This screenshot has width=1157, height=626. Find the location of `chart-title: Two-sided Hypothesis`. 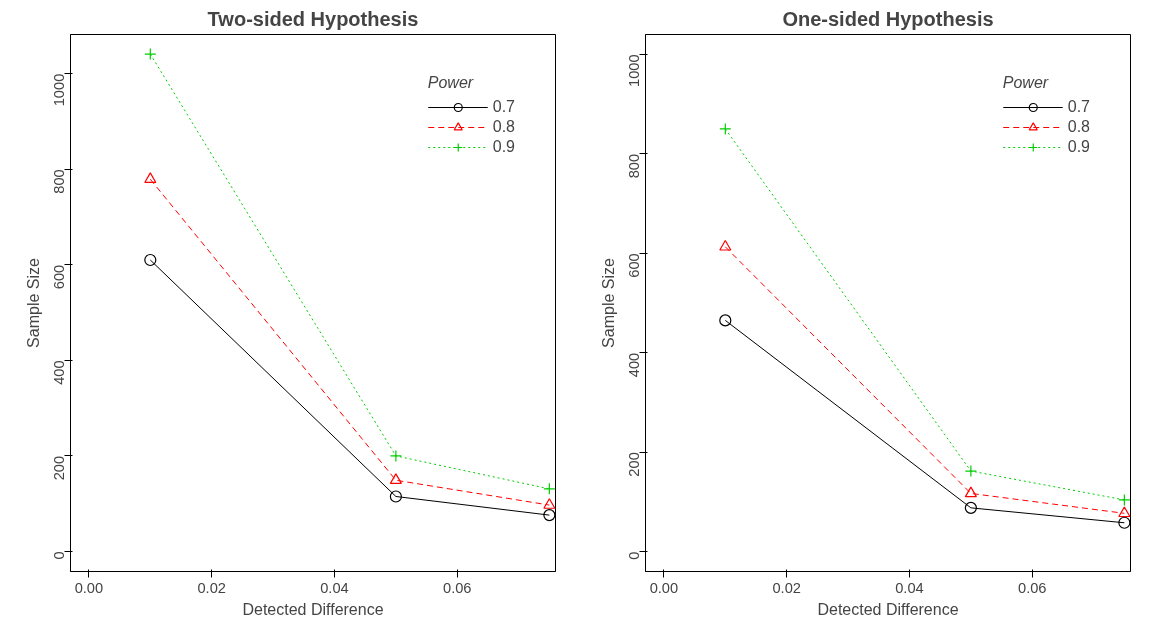

chart-title: Two-sided Hypothesis is located at coordinates (313, 18).